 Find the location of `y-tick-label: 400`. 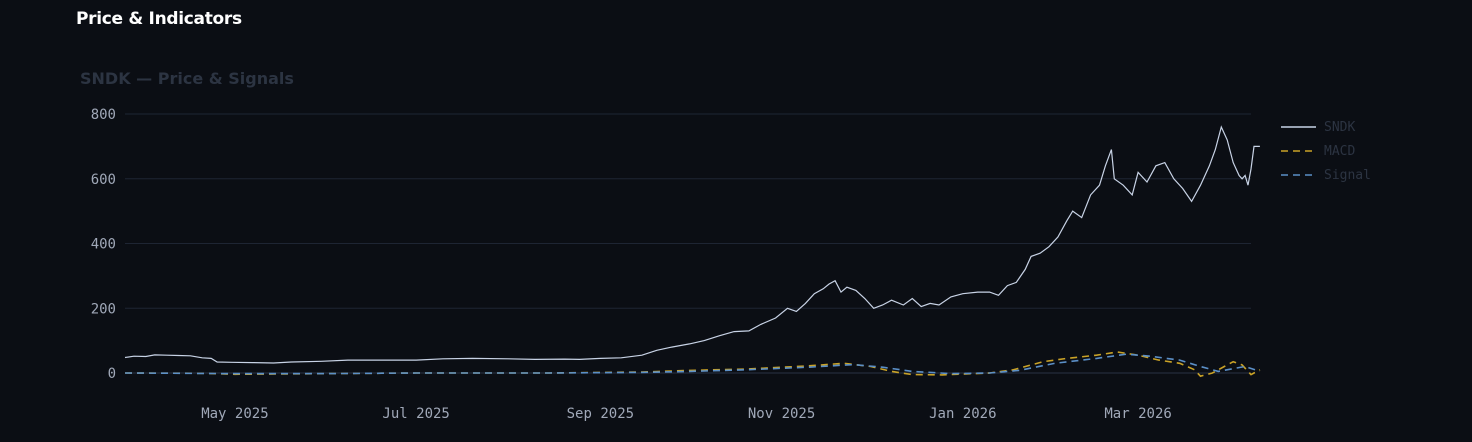

y-tick-label: 400 is located at coordinates (103, 245).